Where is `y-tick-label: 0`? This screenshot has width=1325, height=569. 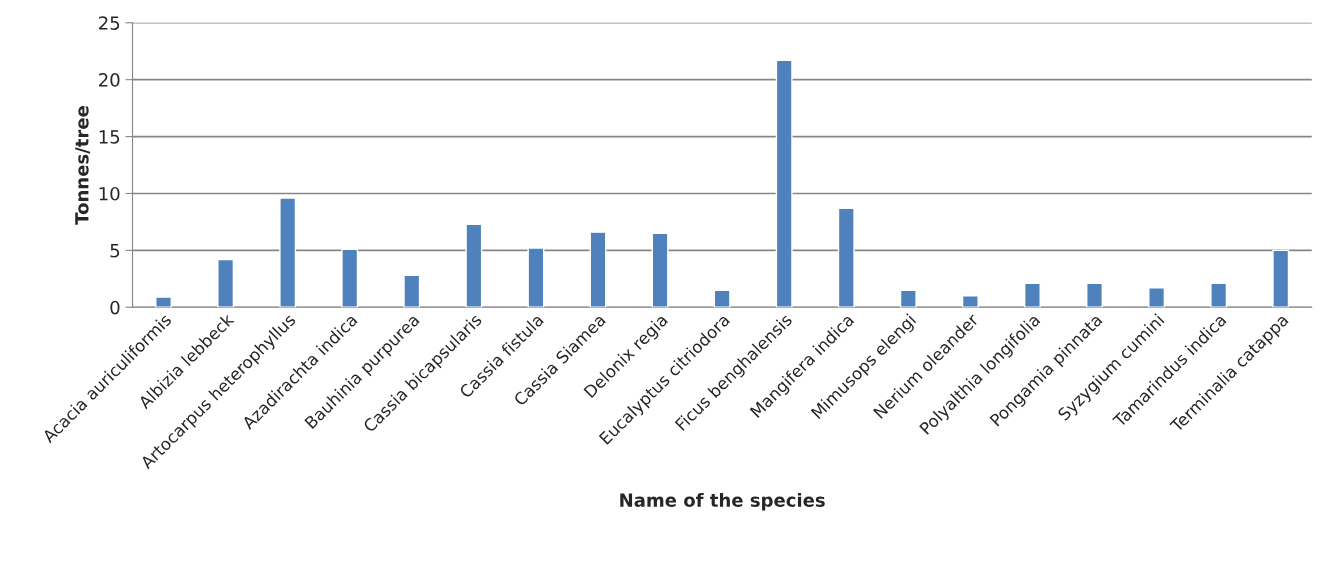 y-tick-label: 0 is located at coordinates (115, 307).